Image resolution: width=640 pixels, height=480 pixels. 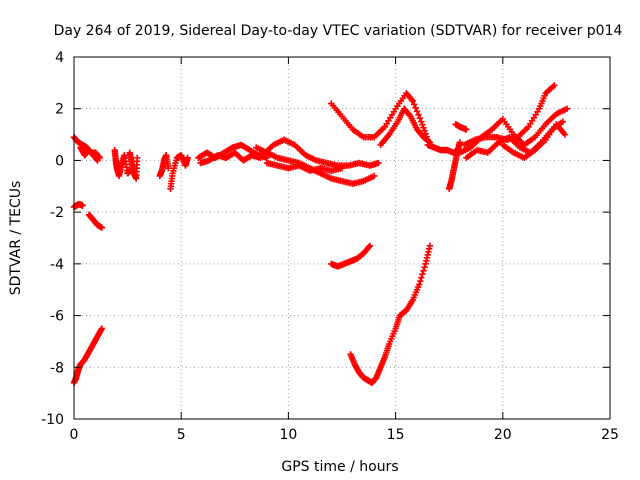 I want to click on data-point-p6, so click(x=129, y=170).